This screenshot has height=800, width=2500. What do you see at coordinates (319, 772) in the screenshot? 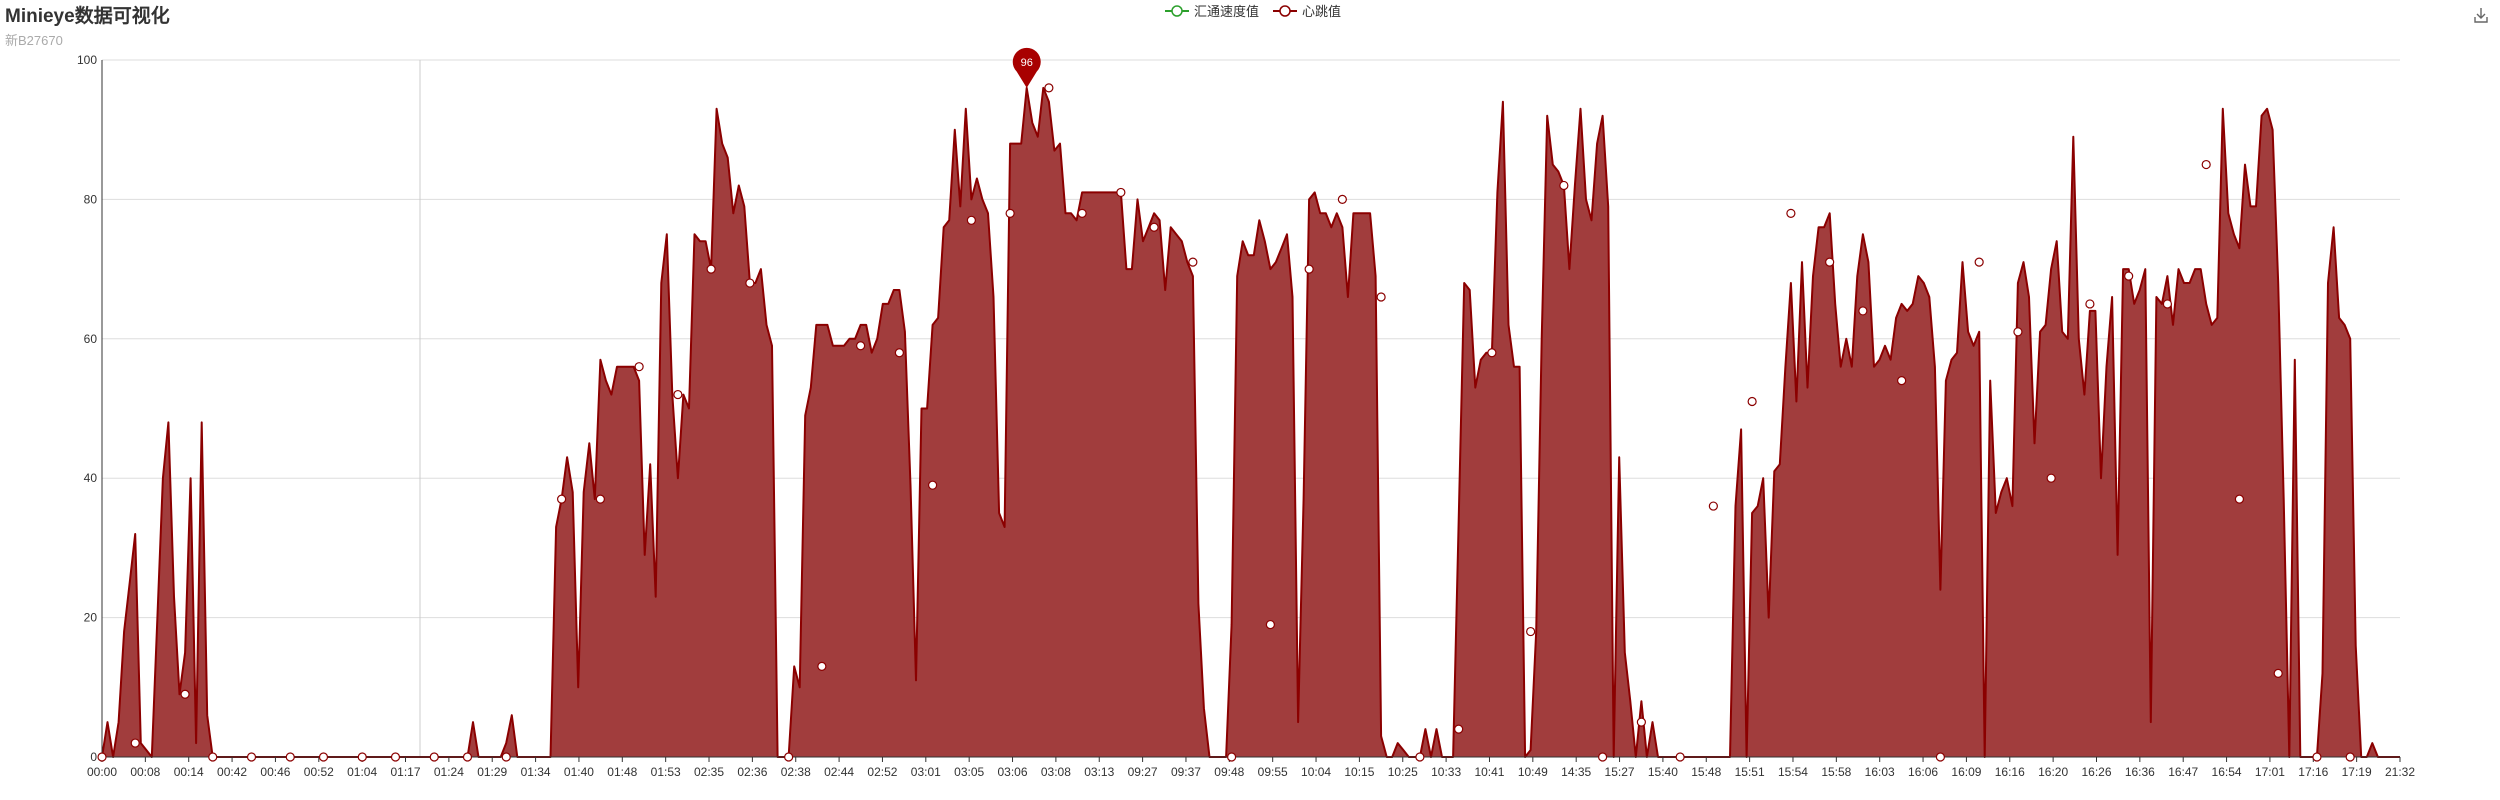
I see `x-tick-label: 00:52` at bounding box center [319, 772].